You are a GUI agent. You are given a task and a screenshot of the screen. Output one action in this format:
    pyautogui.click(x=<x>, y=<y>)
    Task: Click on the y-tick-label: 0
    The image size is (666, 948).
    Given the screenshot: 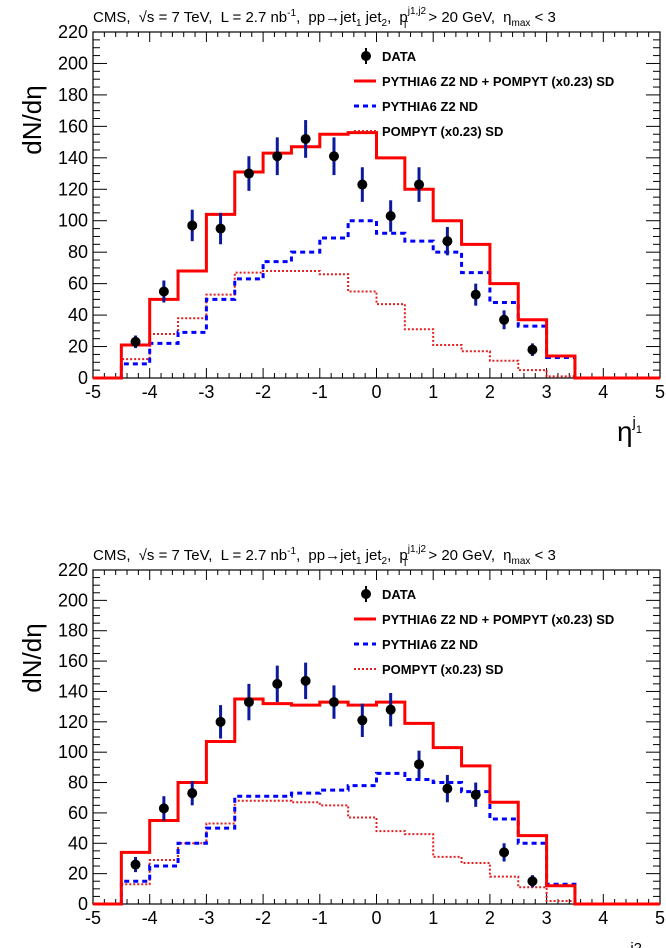 What is the action you would take?
    pyautogui.click(x=83, y=378)
    